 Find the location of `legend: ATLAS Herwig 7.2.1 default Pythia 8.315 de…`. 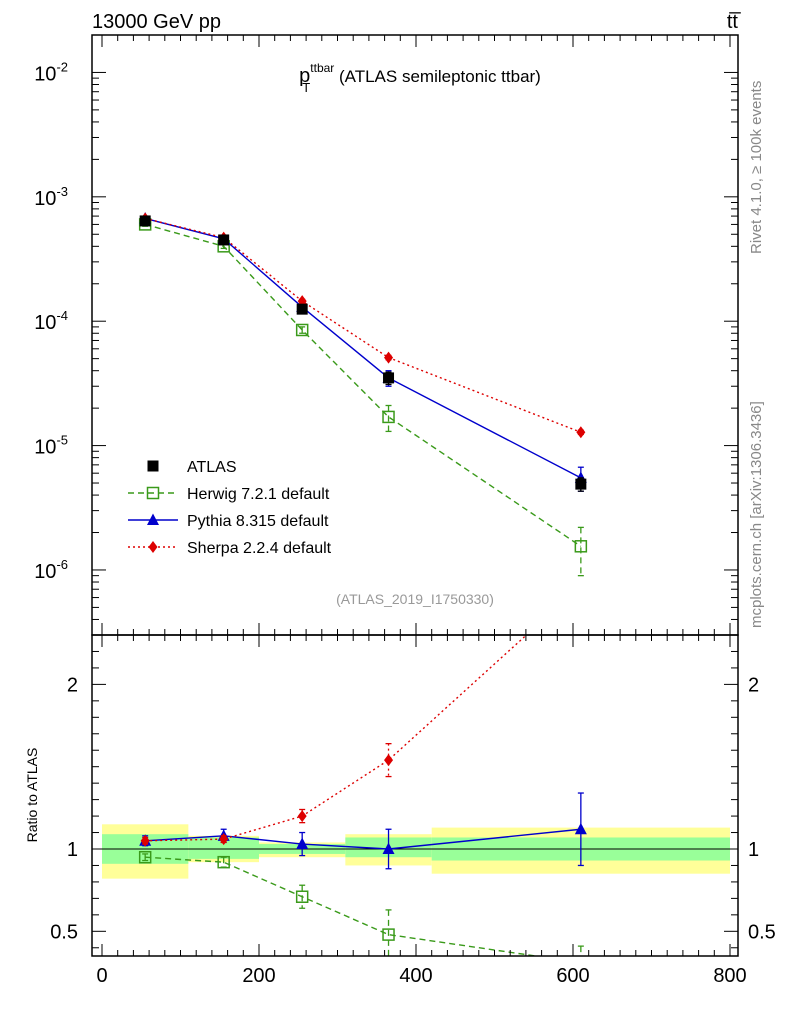

legend: ATLAS Herwig 7.2.1 default Pythia 8.315 de… is located at coordinates (230, 508).